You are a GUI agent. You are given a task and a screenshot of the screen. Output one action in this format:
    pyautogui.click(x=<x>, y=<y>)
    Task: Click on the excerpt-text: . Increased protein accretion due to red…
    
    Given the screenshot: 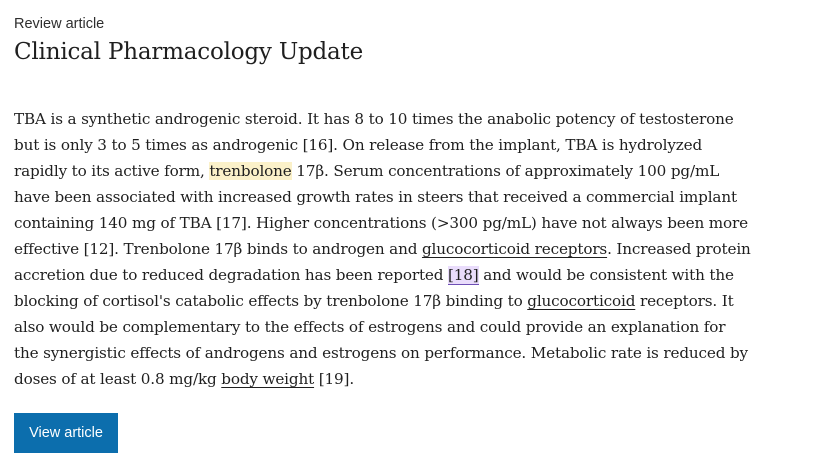 What is the action you would take?
    pyautogui.click(x=382, y=262)
    